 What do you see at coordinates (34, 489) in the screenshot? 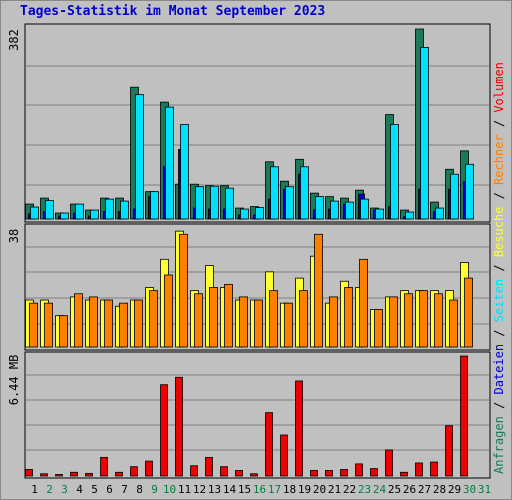
I see `x-tick-label: 1` at bounding box center [34, 489].